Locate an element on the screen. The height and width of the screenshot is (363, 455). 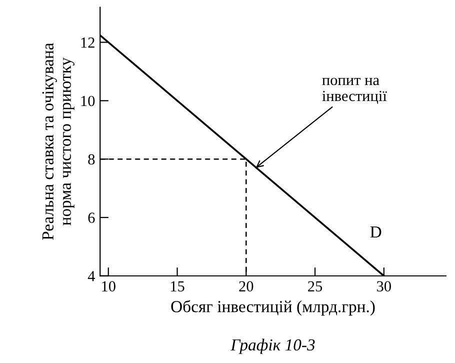
y-tick-label: 10 is located at coordinates (88, 101).